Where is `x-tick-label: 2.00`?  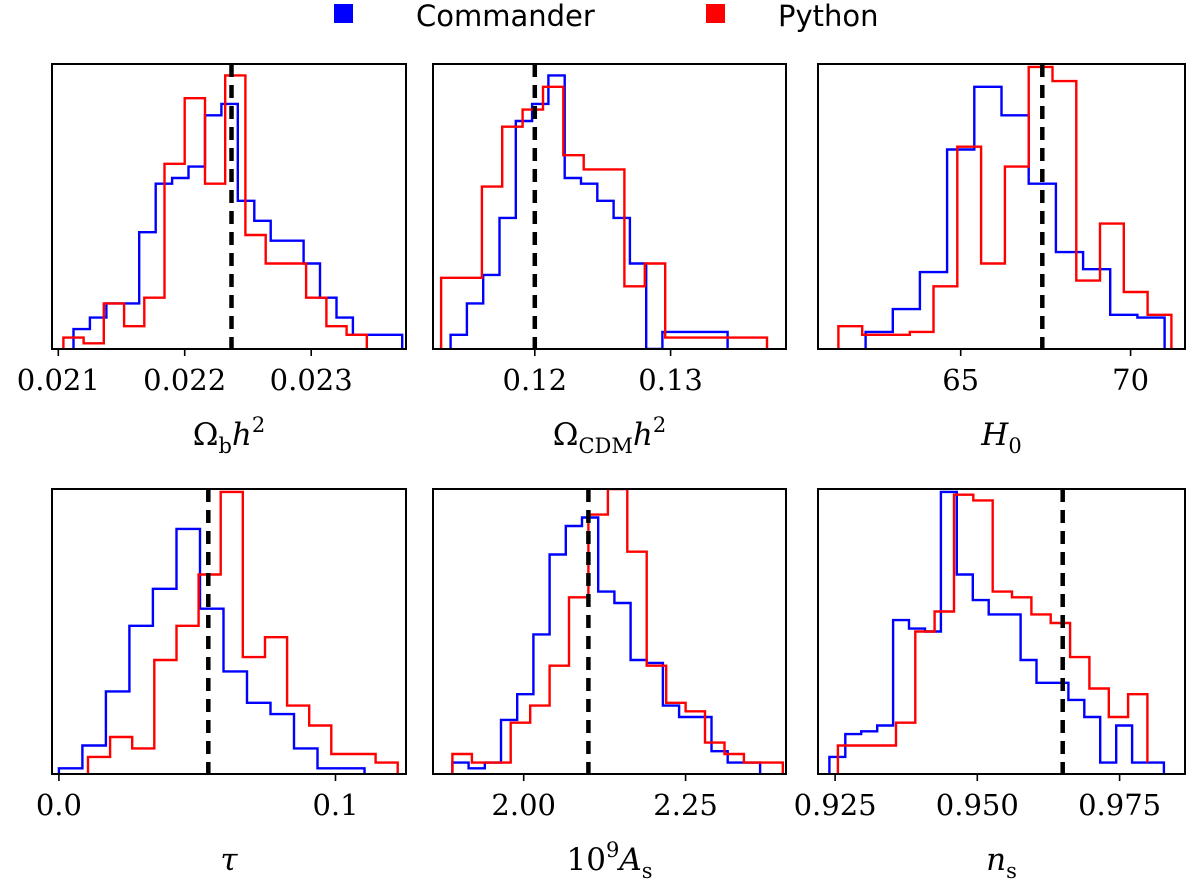 x-tick-label: 2.00 is located at coordinates (523, 805).